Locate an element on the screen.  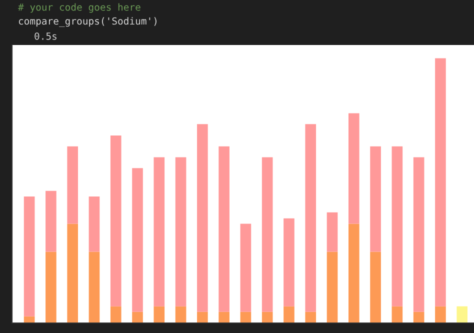
text: compare_groups('Sodium') is located at coordinates (87, 22).